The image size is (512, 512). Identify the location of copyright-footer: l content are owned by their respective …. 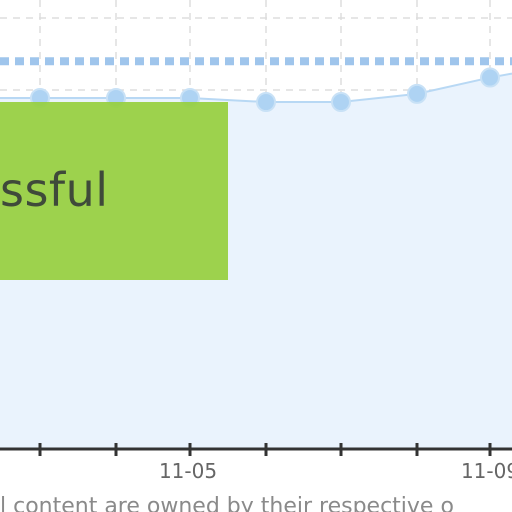
(227, 503).